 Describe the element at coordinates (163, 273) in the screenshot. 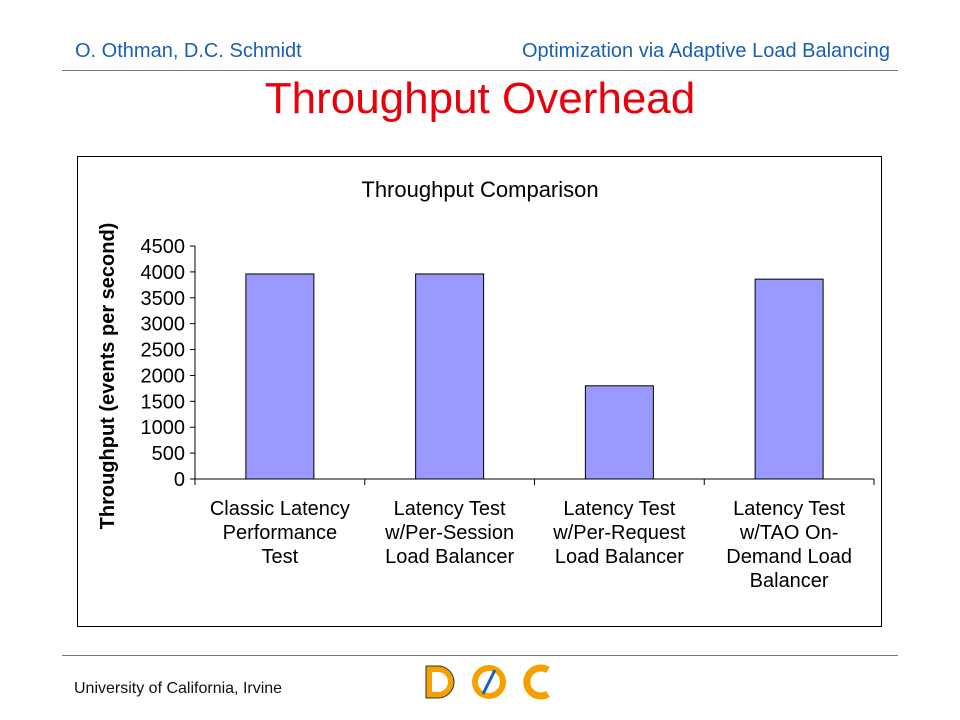

I see `y-tick-label: 4000` at that location.